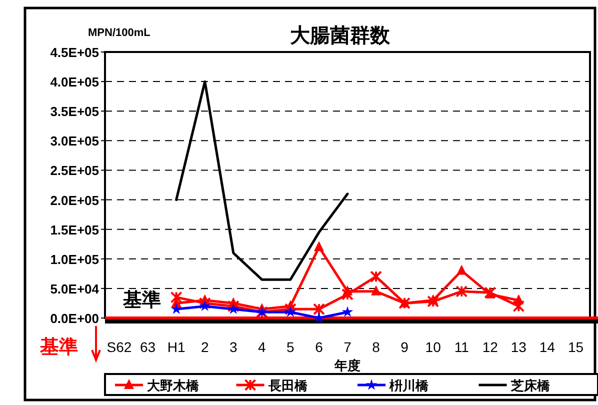 The image size is (598, 405). Describe the element at coordinates (376, 347) in the screenshot. I see `x-tick-label: 8` at that location.